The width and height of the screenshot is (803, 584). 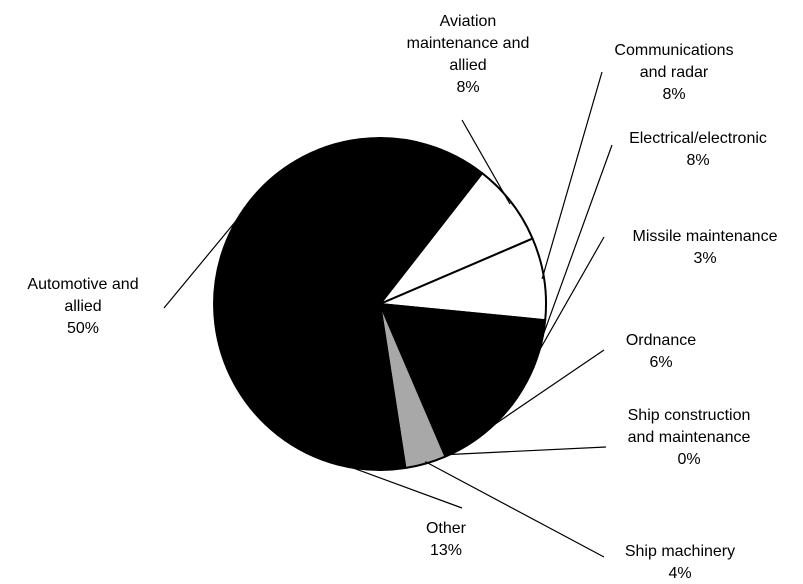 What do you see at coordinates (341, 387) in the screenshot?
I see `pie-slice-other` at bounding box center [341, 387].